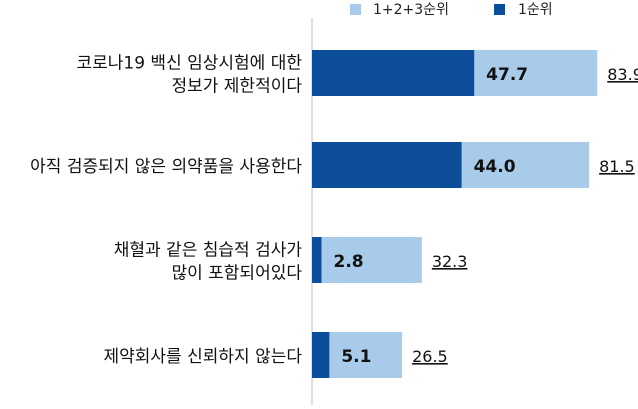 The height and width of the screenshot is (409, 638). Describe the element at coordinates (507, 75) in the screenshot. I see `label-first-1: 47.7` at that location.